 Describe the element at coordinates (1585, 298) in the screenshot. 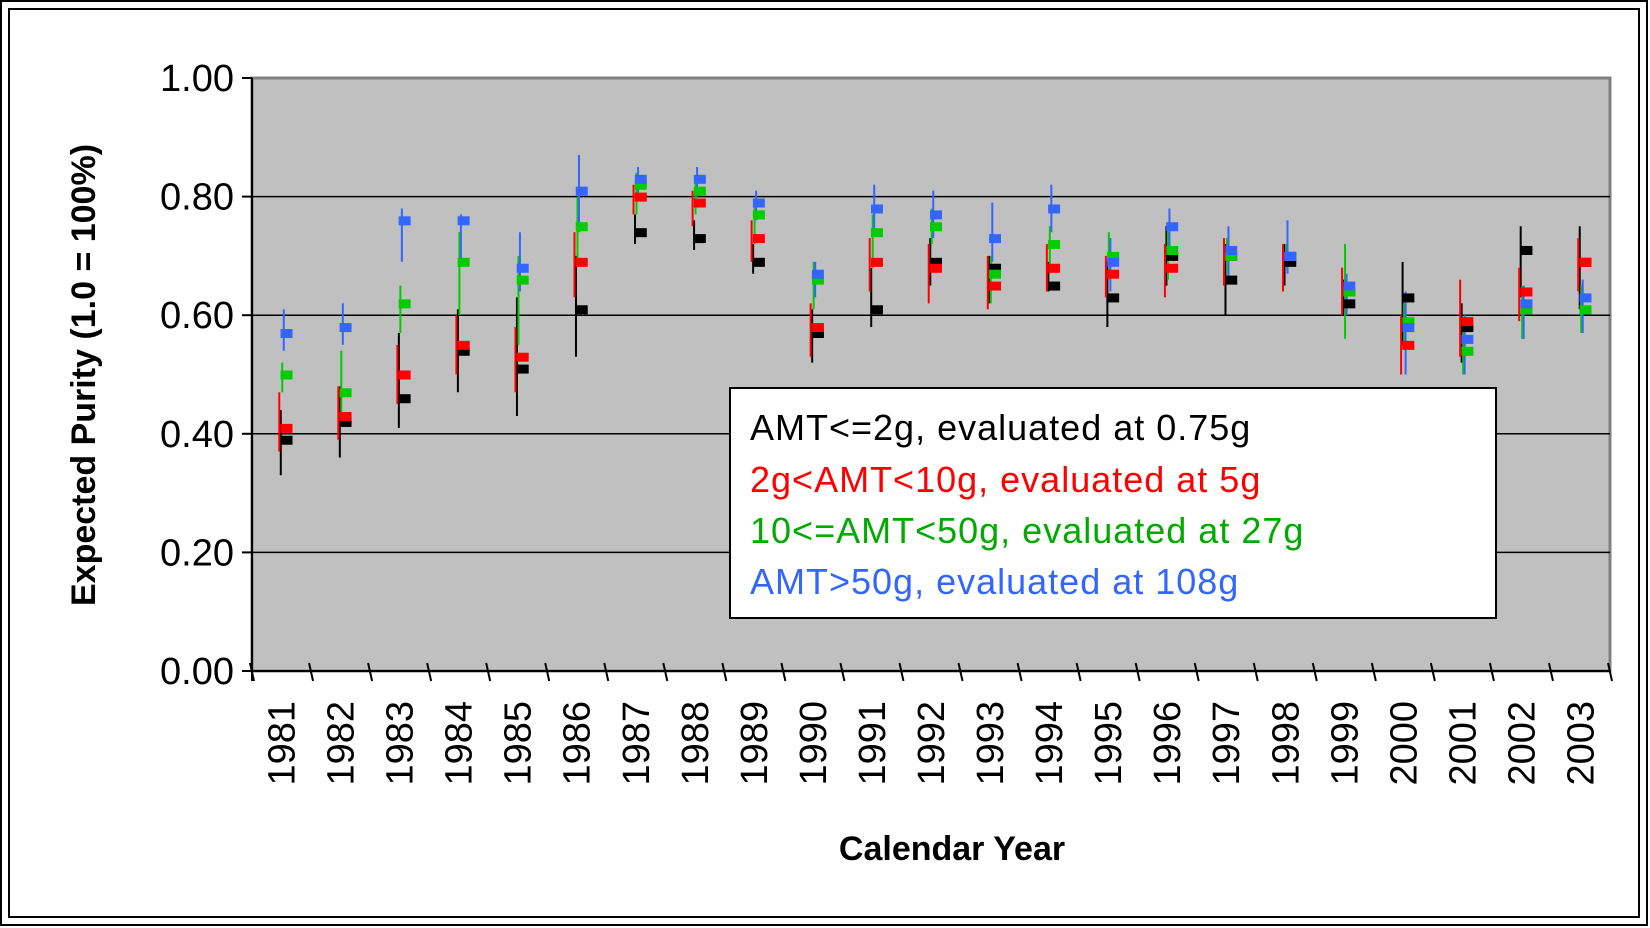

I see `point-2003-s3` at that location.